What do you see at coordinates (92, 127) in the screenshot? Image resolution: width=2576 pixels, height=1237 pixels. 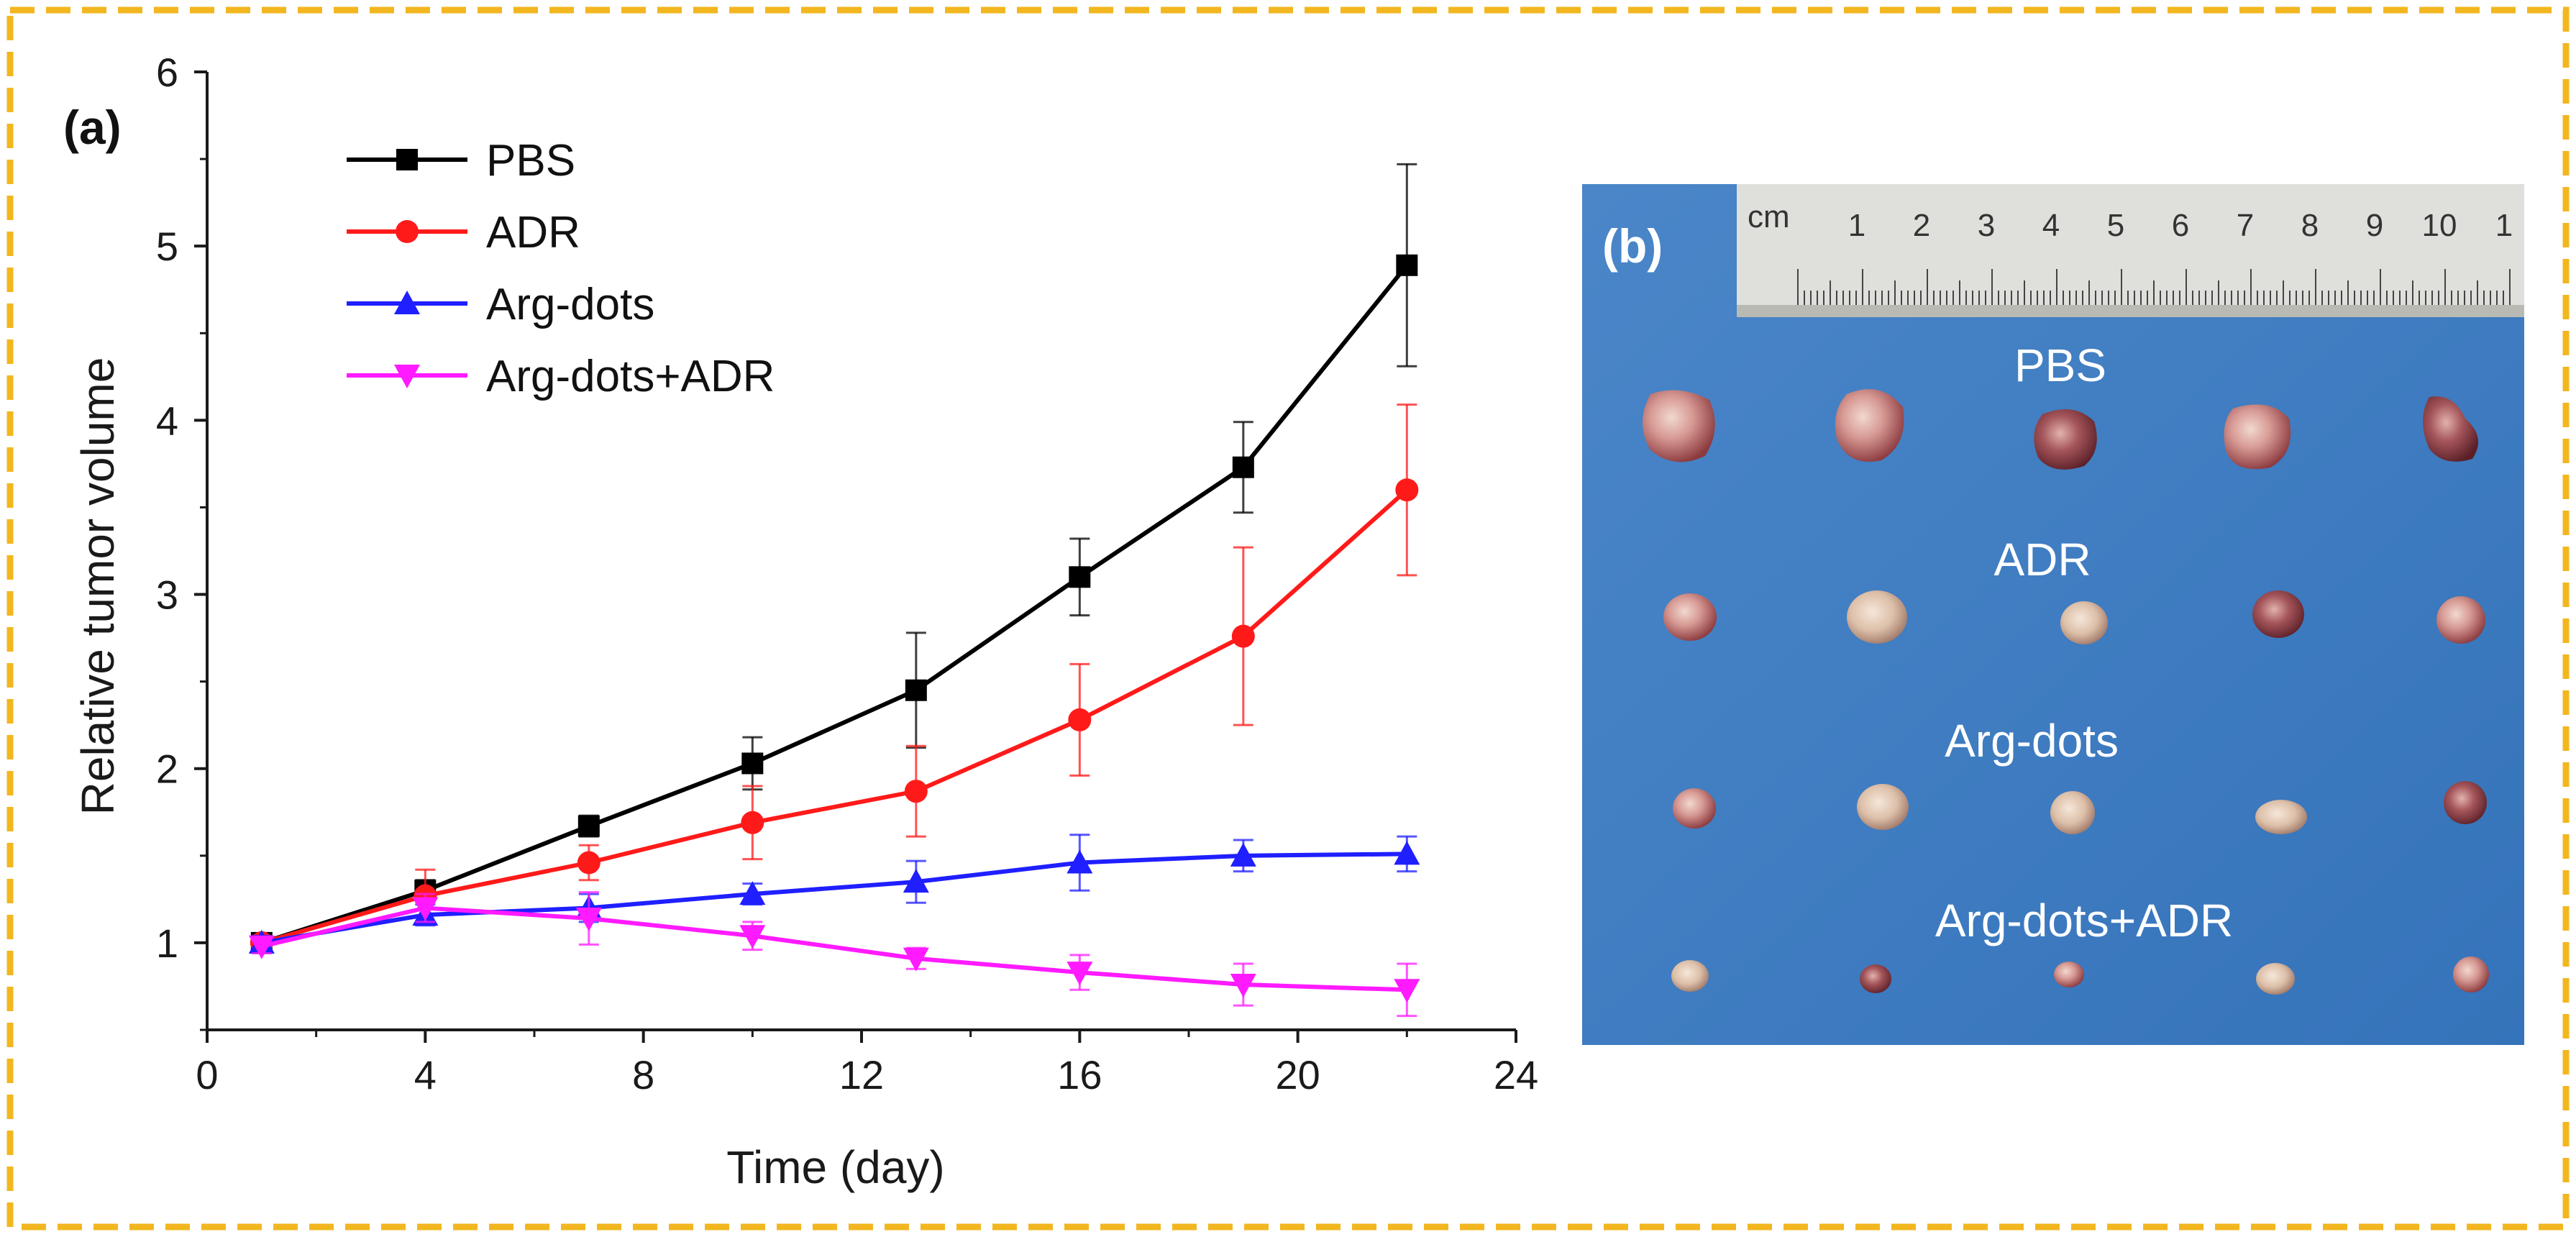 I see `panel-label-a: (a)` at bounding box center [92, 127].